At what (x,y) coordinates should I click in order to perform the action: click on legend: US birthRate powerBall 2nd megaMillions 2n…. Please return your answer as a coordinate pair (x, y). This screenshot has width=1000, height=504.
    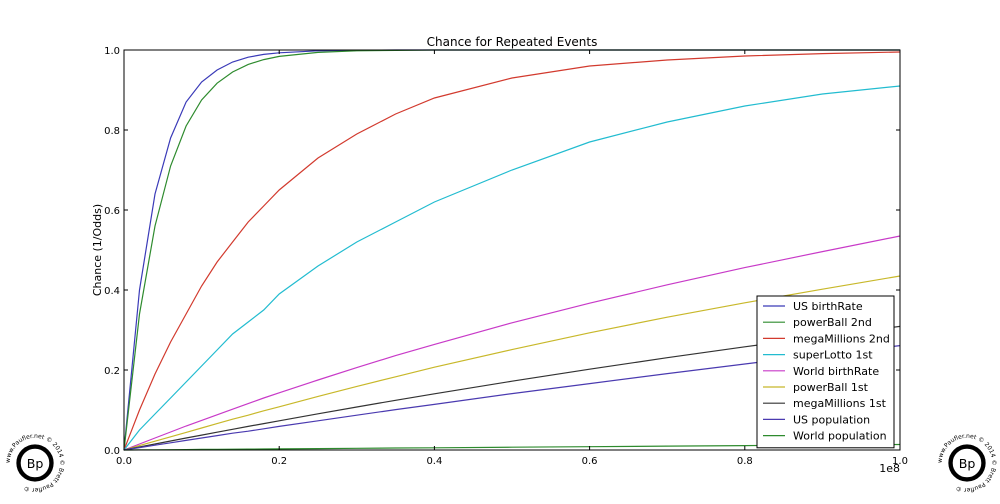
    Looking at the image, I should click on (825, 372).